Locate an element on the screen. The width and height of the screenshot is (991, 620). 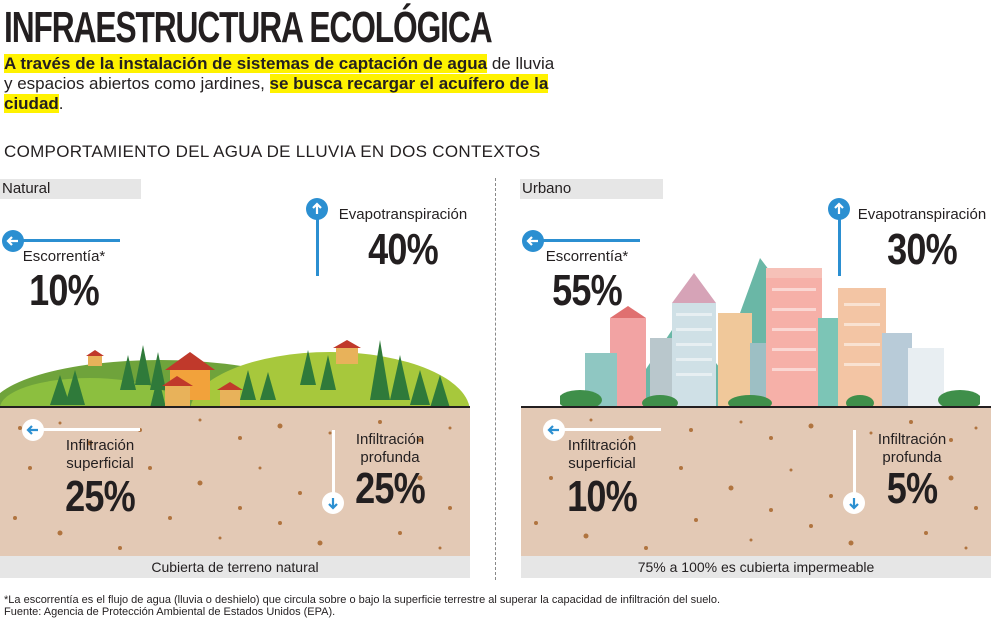
panel-divider is located at coordinates (495, 379).